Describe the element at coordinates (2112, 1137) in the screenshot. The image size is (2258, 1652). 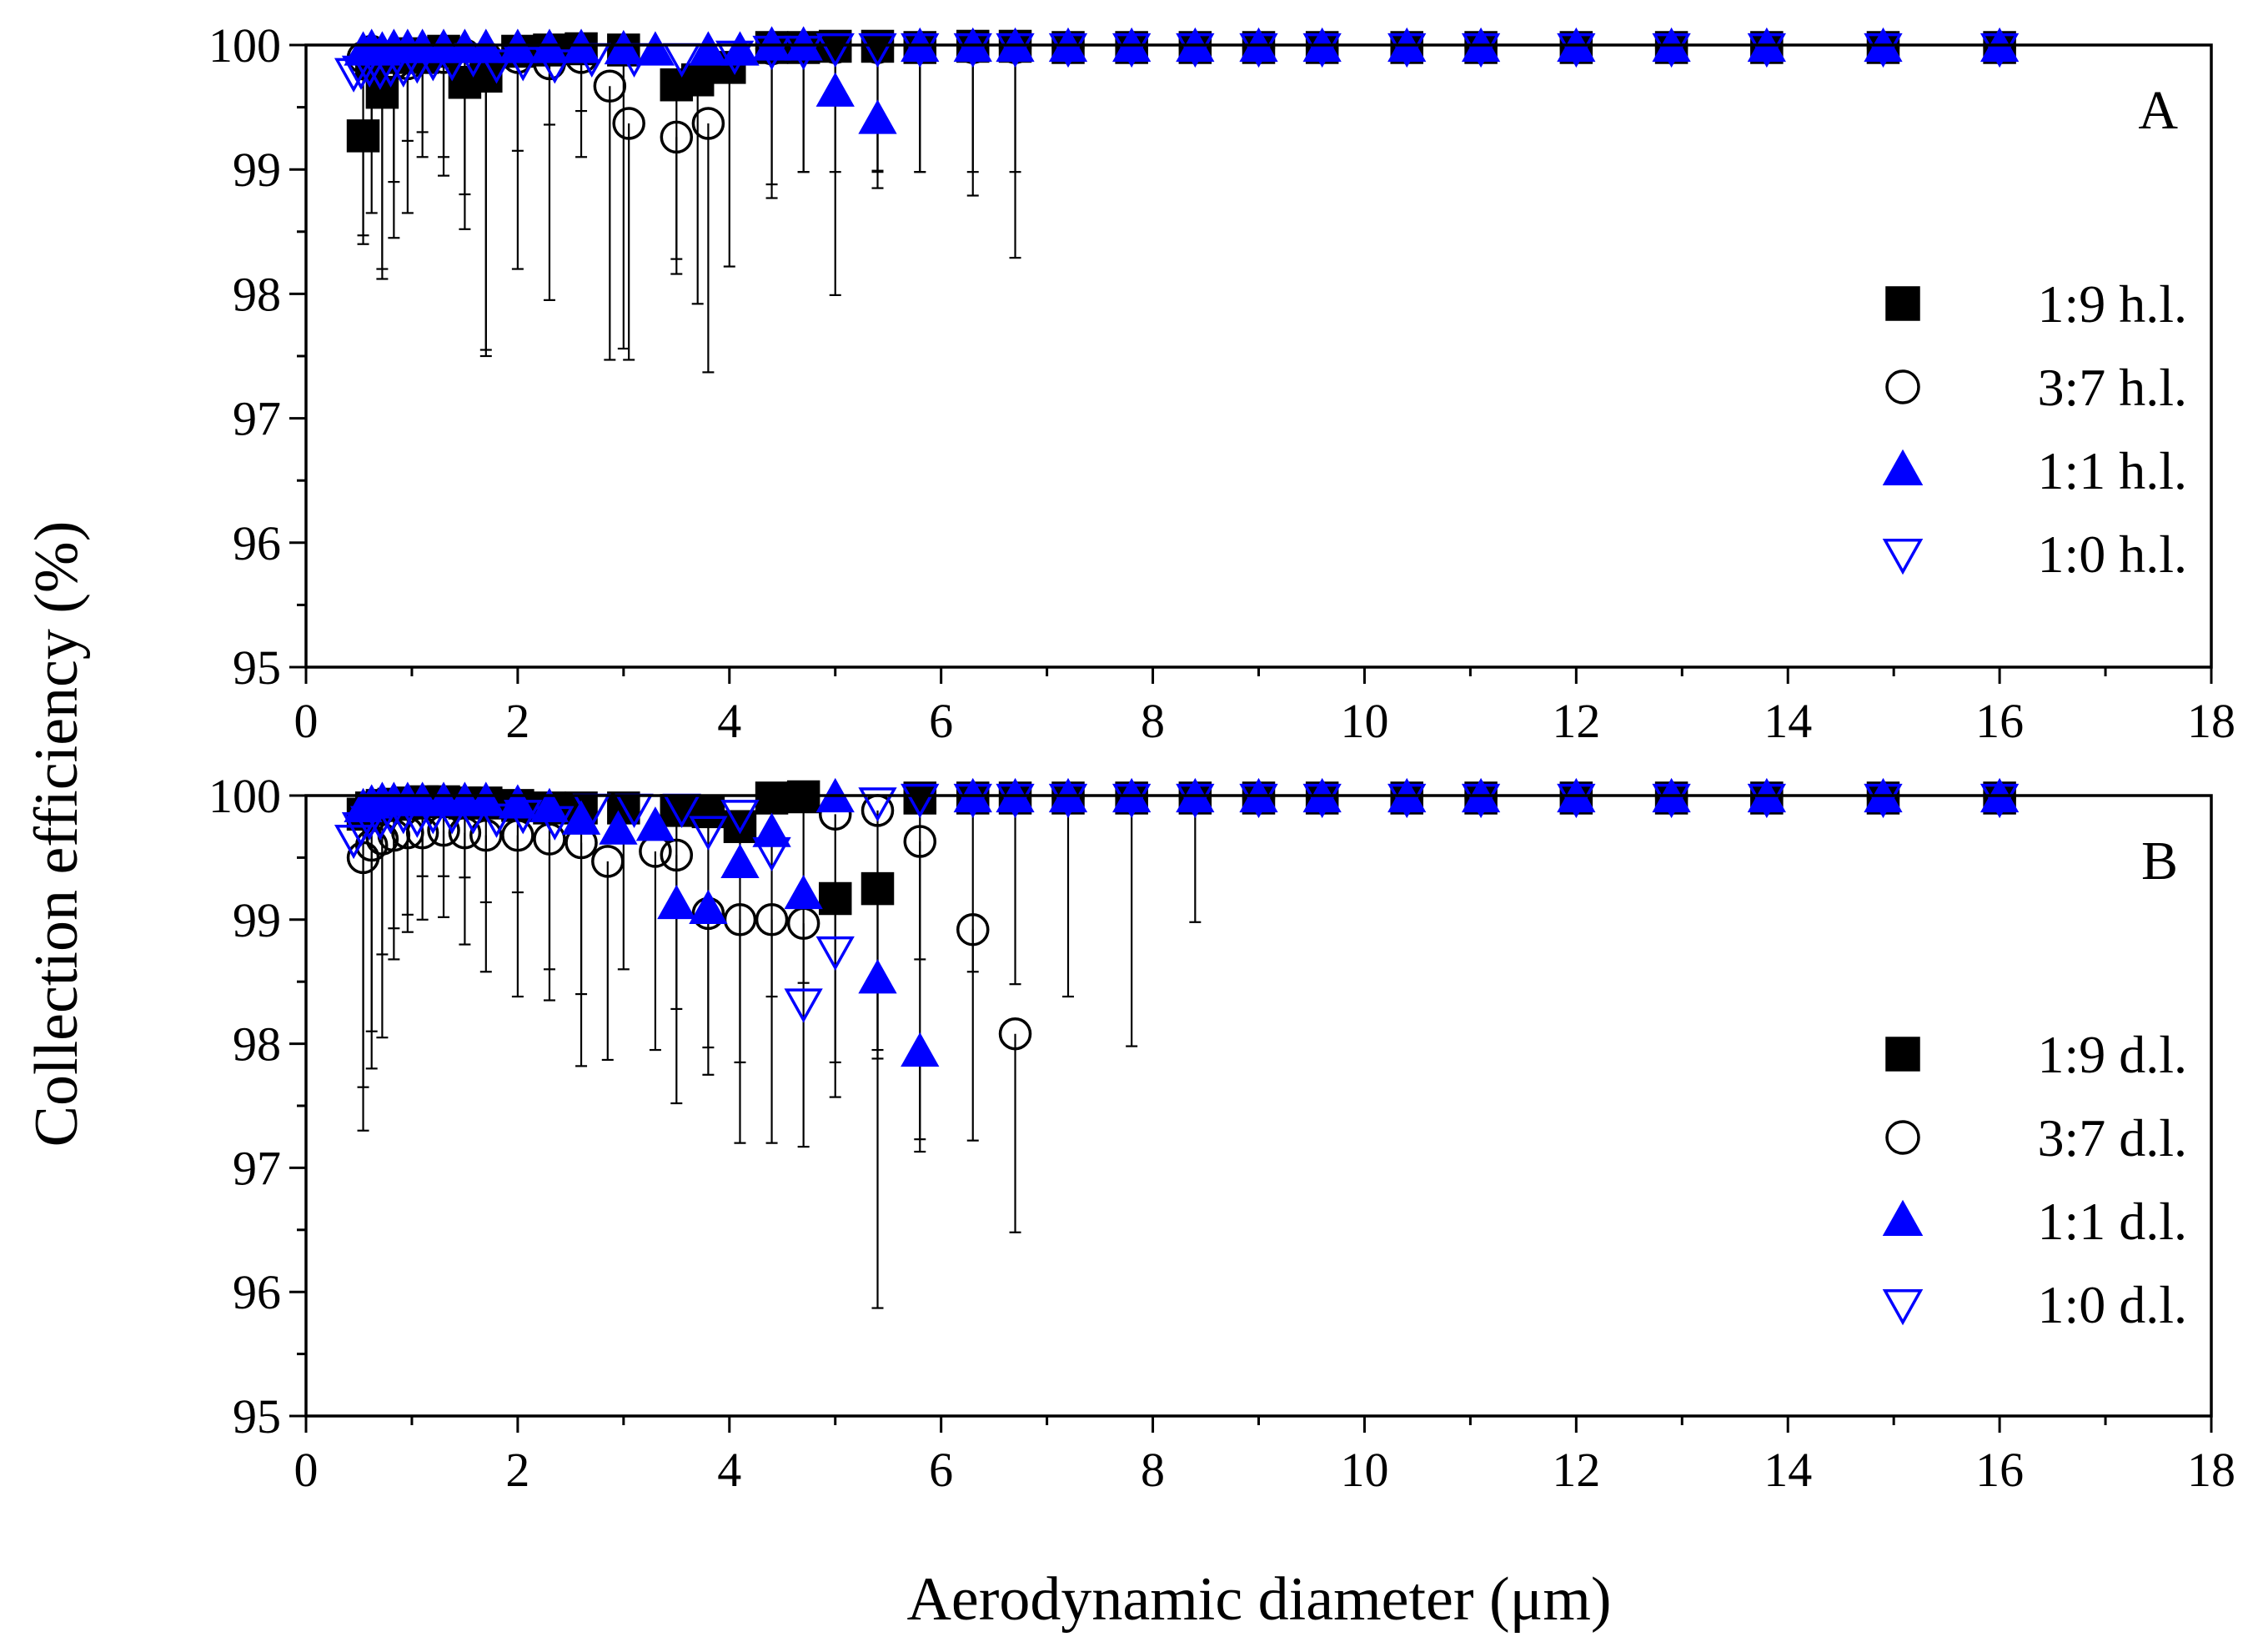
I see `legend-label: 3:7 d.l.` at that location.